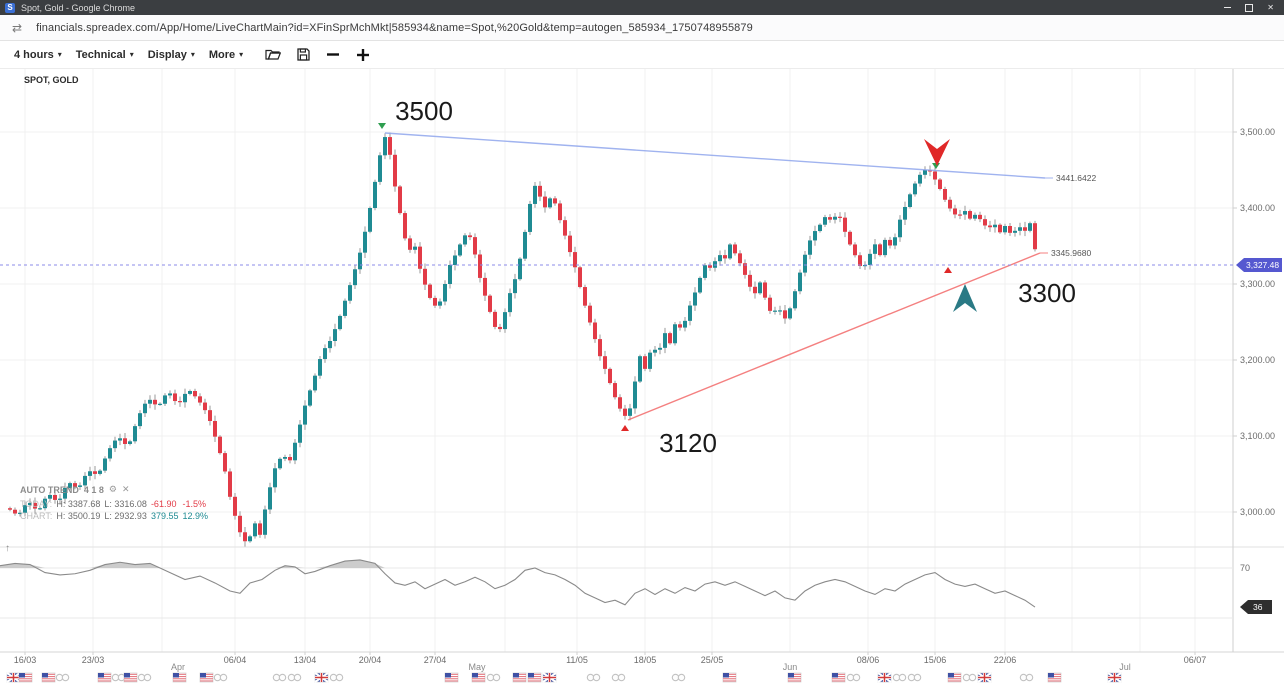 Image resolution: width=1284 pixels, height=689 pixels. Describe the element at coordinates (17, 27) in the screenshot. I see `tab-switch-icon: ⇄` at that location.